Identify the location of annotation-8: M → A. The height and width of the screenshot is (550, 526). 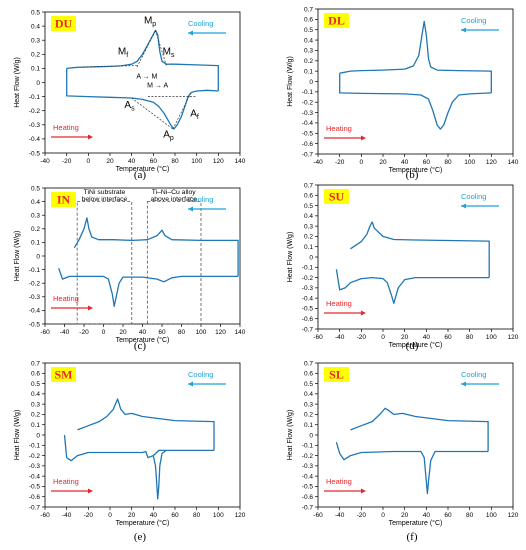
(157, 85).